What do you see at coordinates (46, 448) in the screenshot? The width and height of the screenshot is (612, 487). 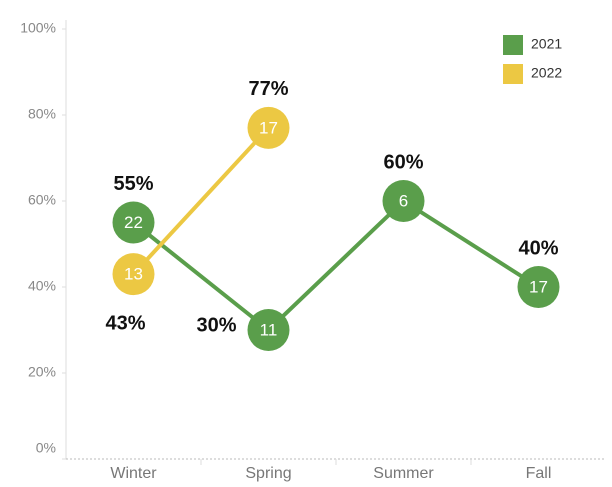 I see `y-tick-label: 0%` at bounding box center [46, 448].